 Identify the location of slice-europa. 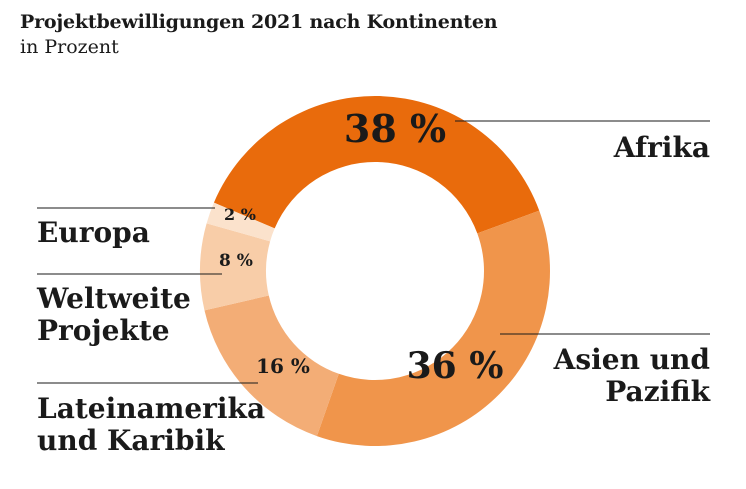
(240, 222).